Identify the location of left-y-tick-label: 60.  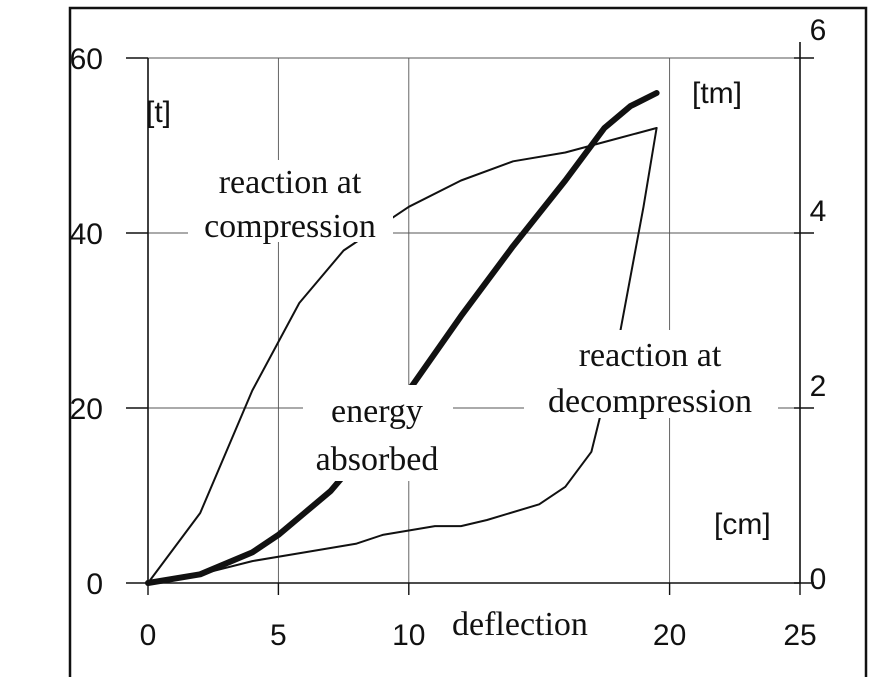
(86, 59).